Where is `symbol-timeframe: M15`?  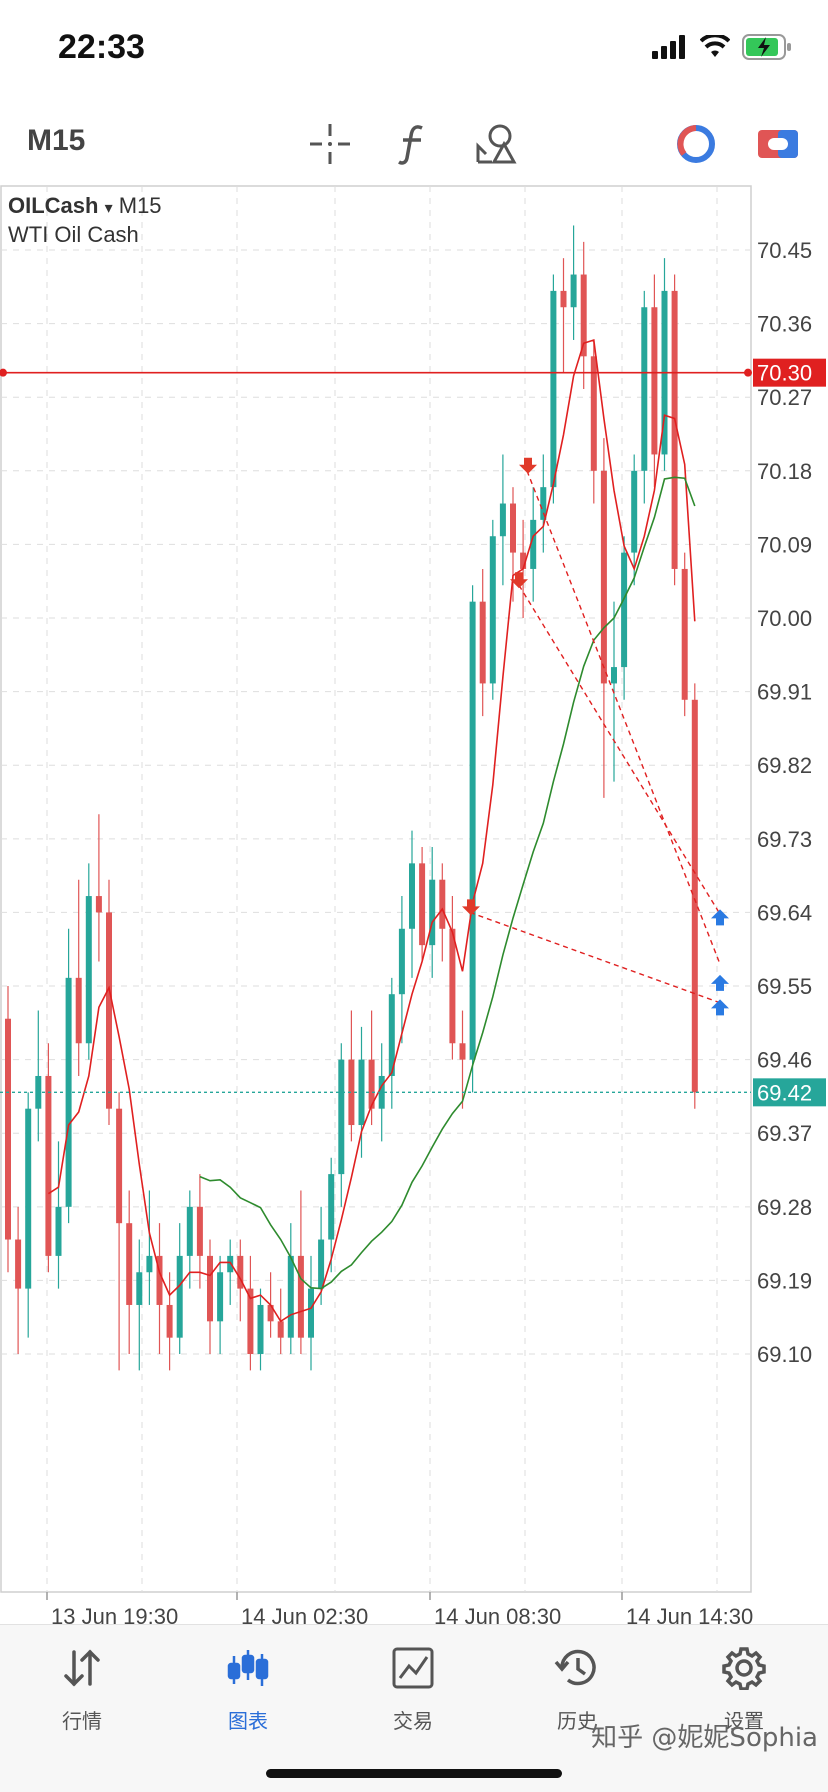 symbol-timeframe: M15 is located at coordinates (140, 205).